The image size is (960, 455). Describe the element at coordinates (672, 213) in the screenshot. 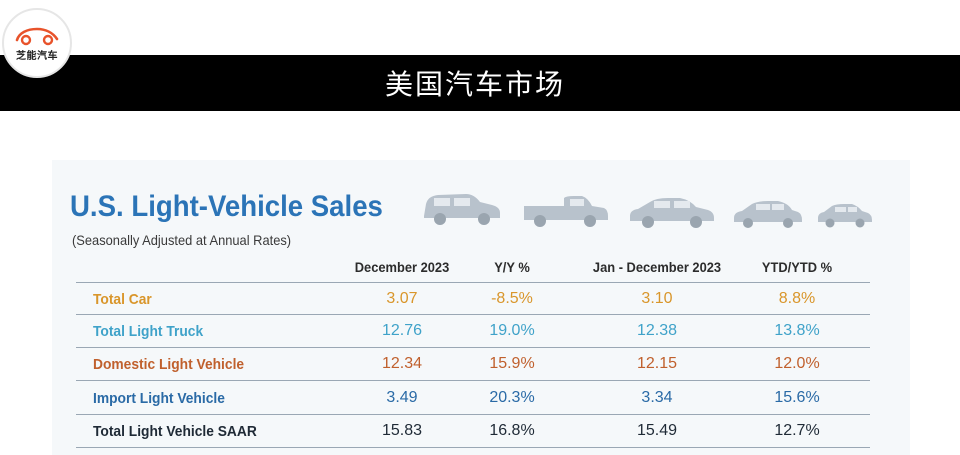

I see `sedan-icon` at that location.